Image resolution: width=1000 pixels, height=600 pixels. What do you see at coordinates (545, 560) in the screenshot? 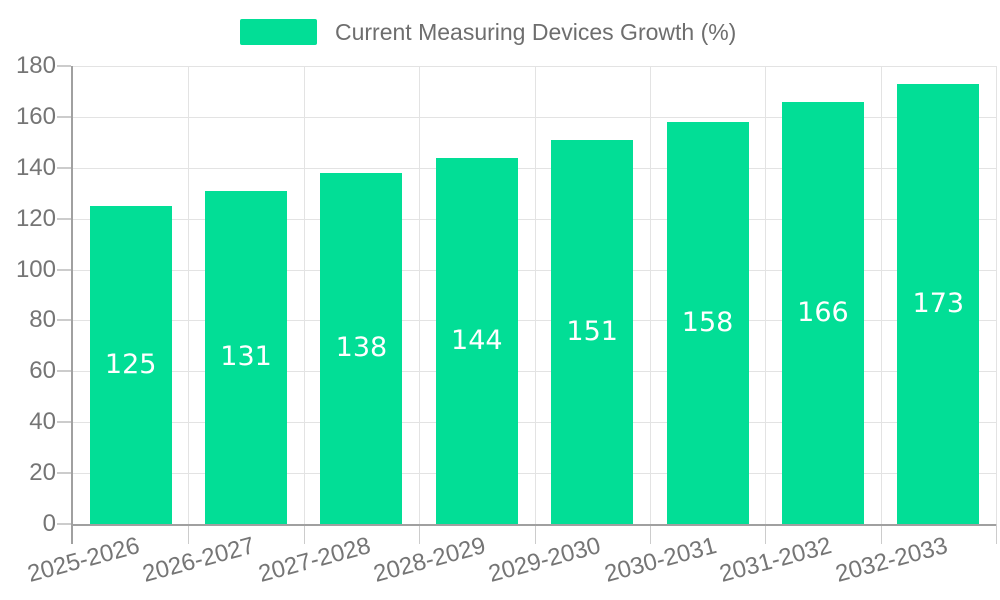
I see `x-axis-category-label: 2029-2030` at bounding box center [545, 560].